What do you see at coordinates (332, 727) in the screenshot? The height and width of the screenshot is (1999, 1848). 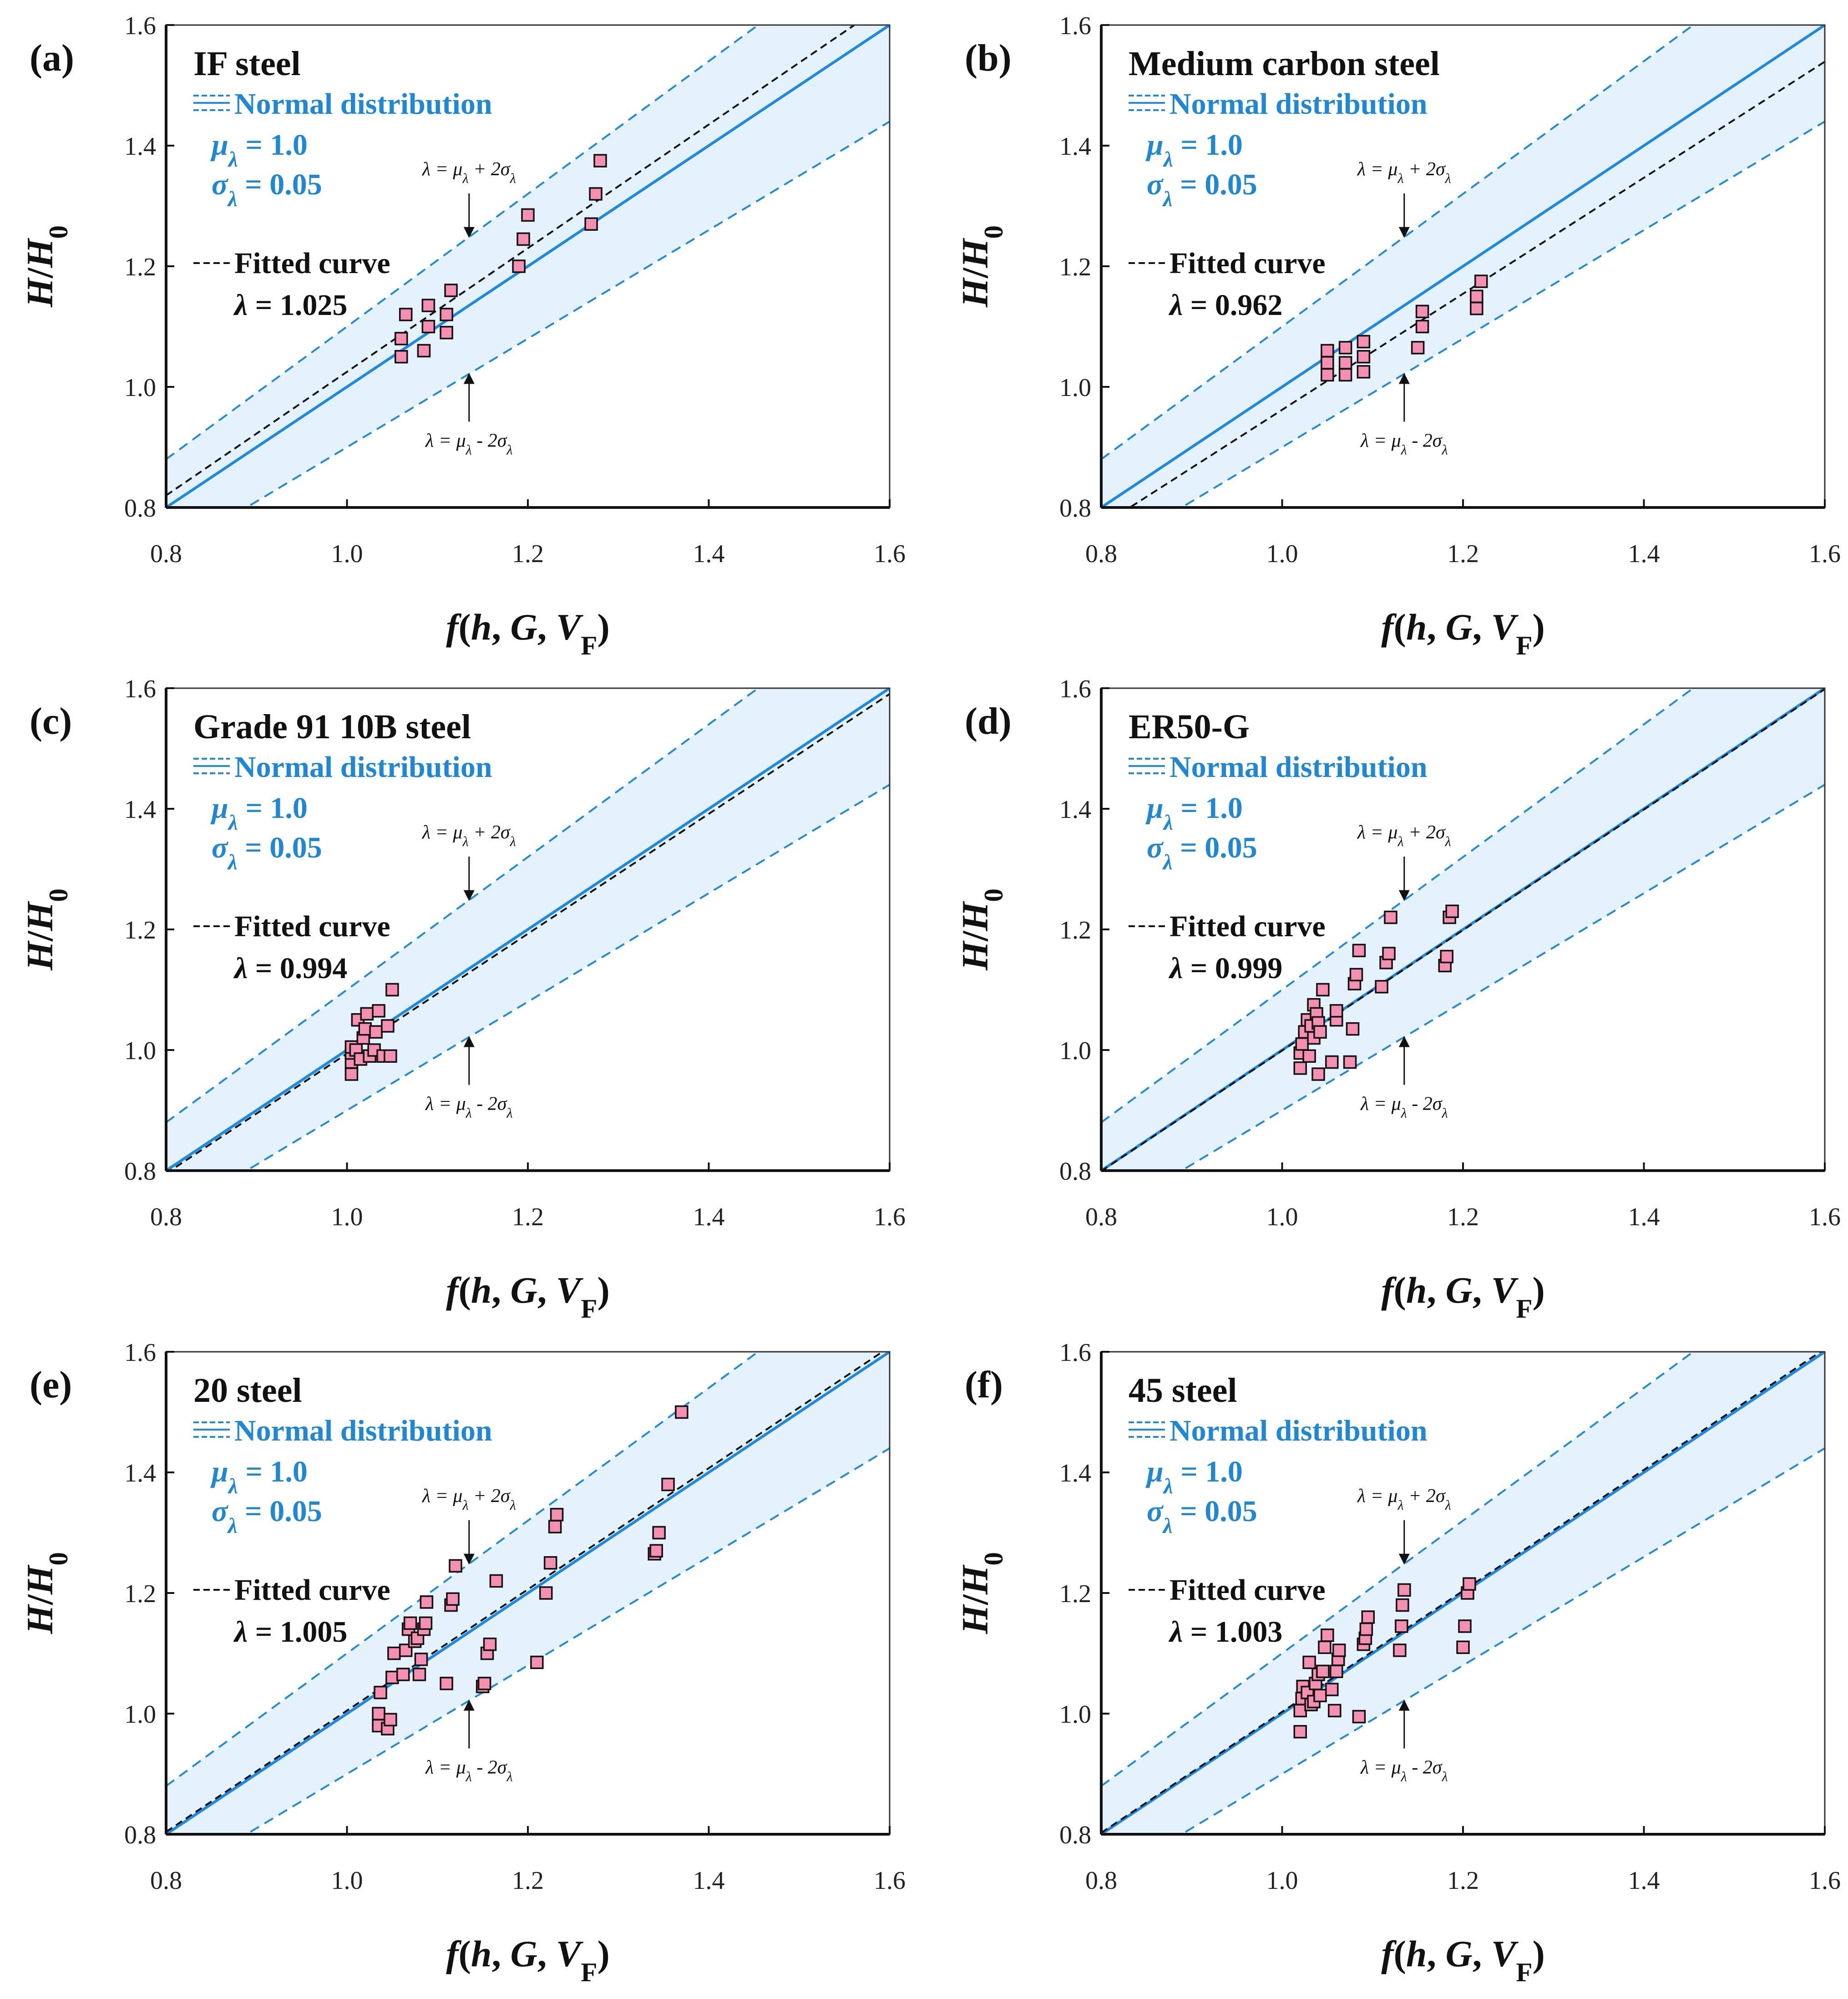 I see `panel-title: Grade 91 10B steel` at bounding box center [332, 727].